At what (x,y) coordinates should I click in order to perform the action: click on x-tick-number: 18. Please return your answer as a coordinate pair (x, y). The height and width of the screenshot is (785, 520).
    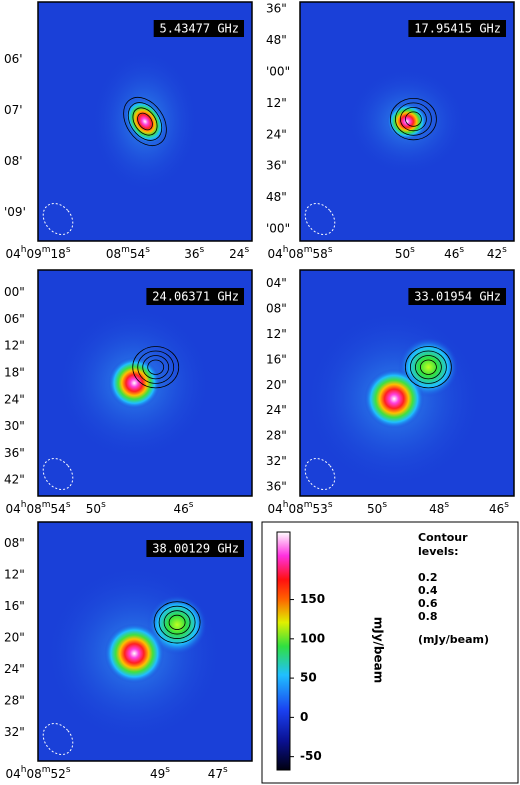
    Looking at the image, I should click on (58, 254).